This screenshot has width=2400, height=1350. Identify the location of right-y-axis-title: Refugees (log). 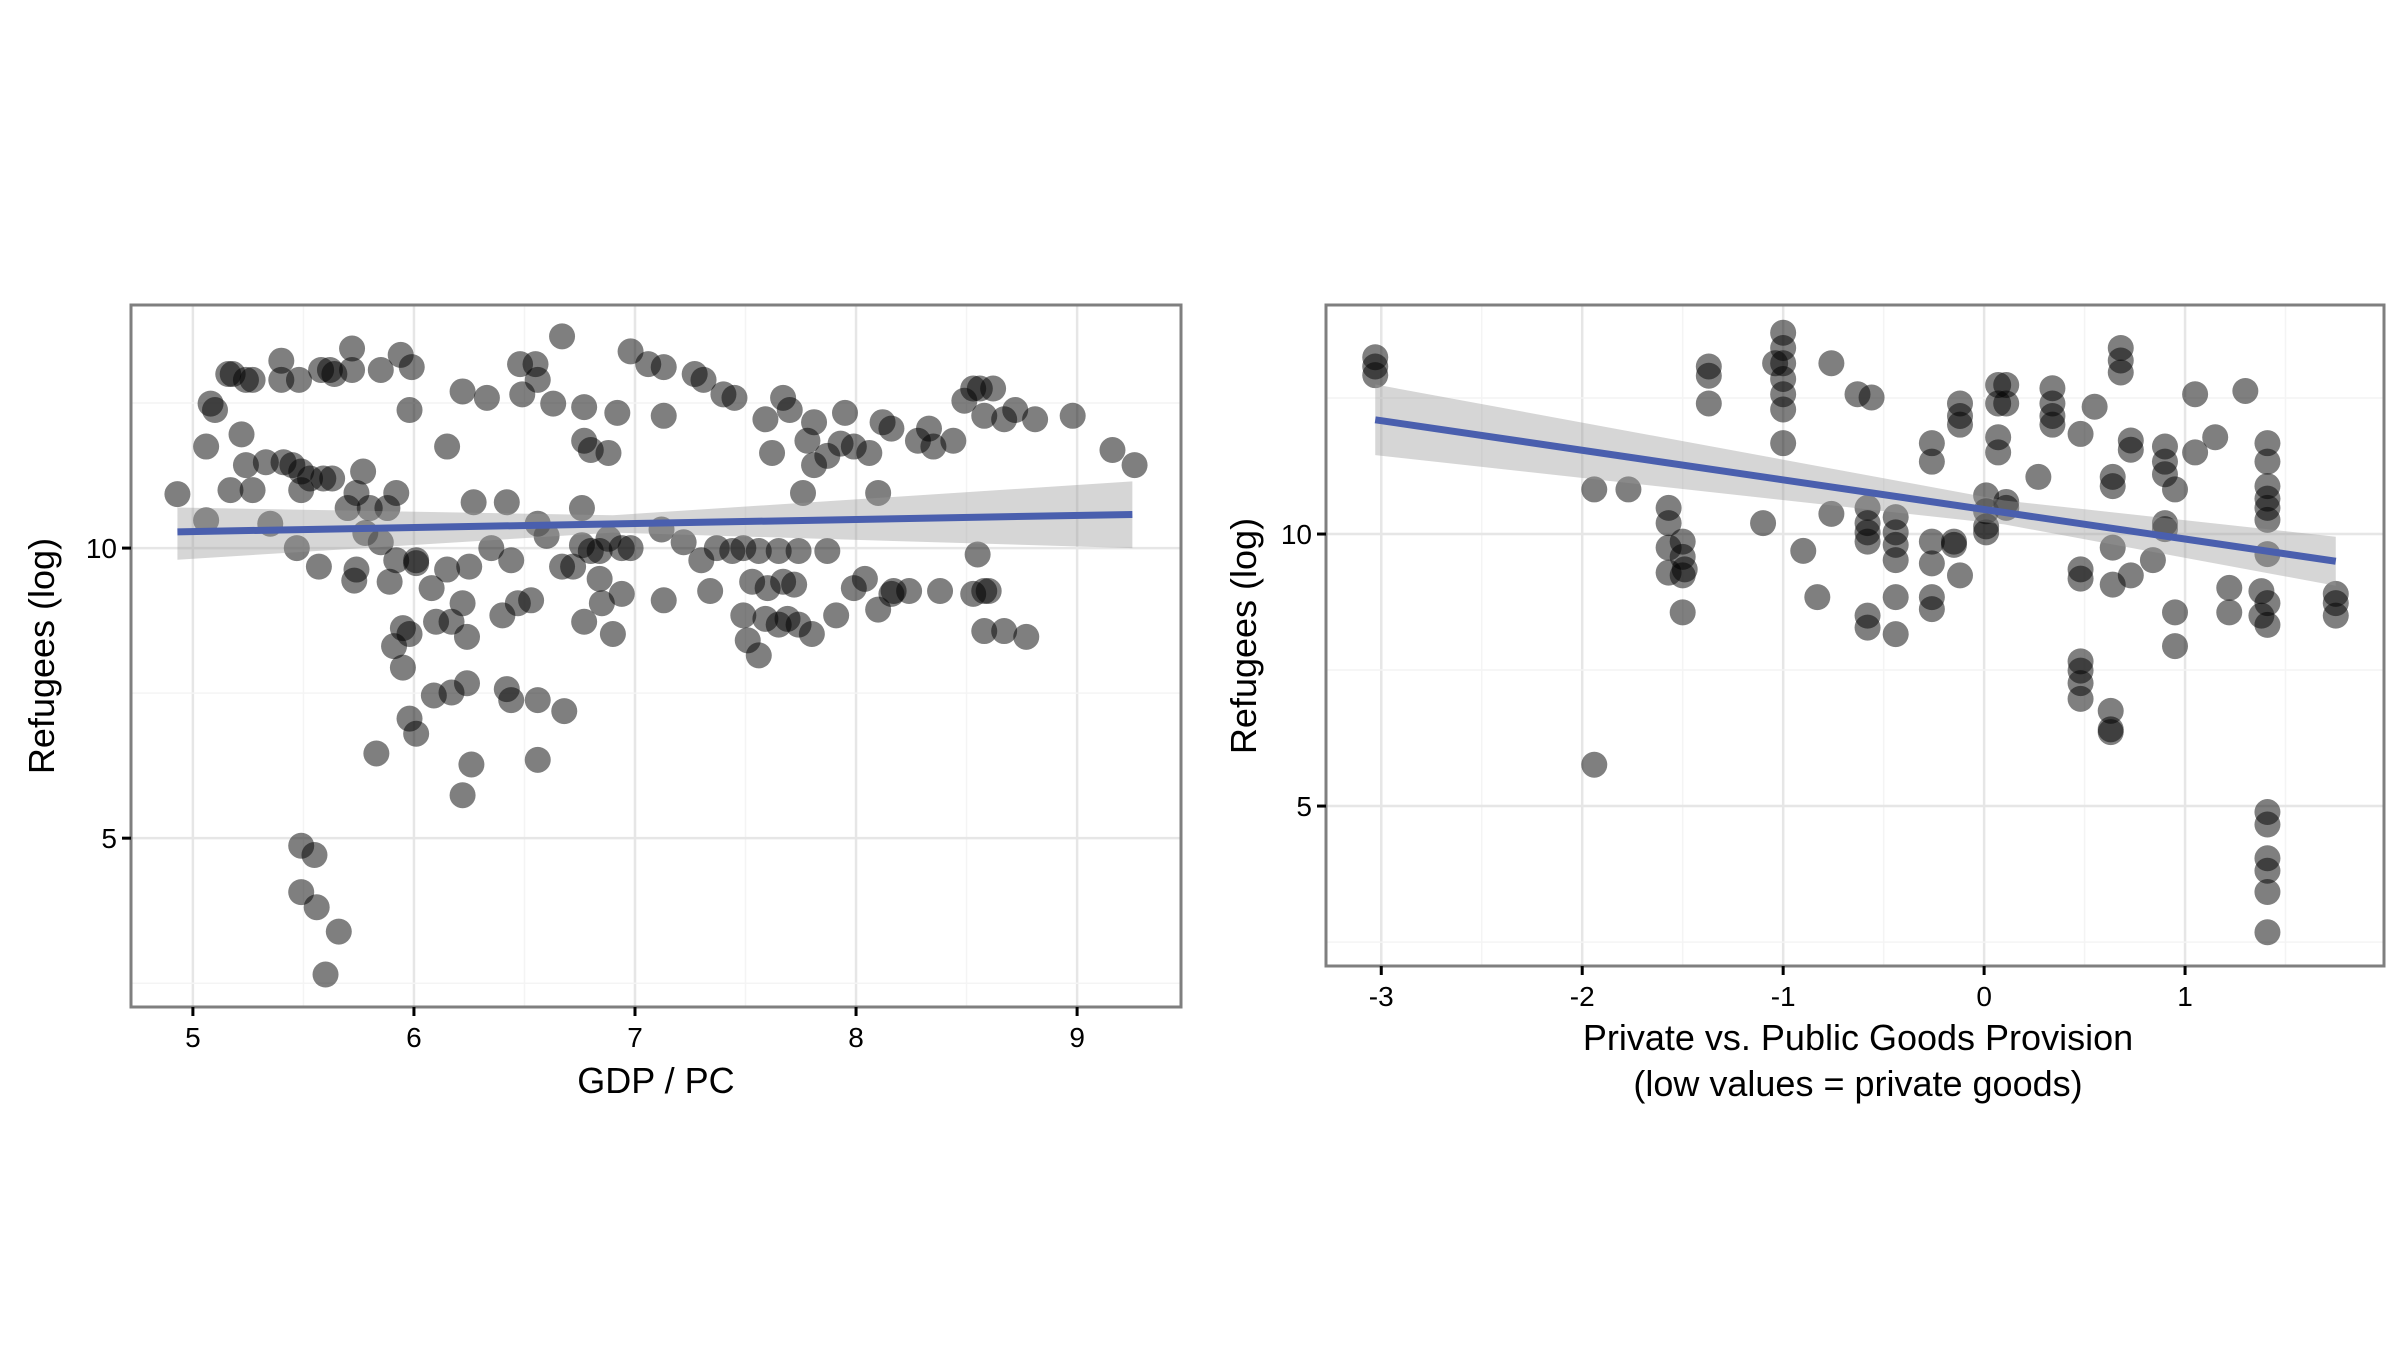
(1243, 636).